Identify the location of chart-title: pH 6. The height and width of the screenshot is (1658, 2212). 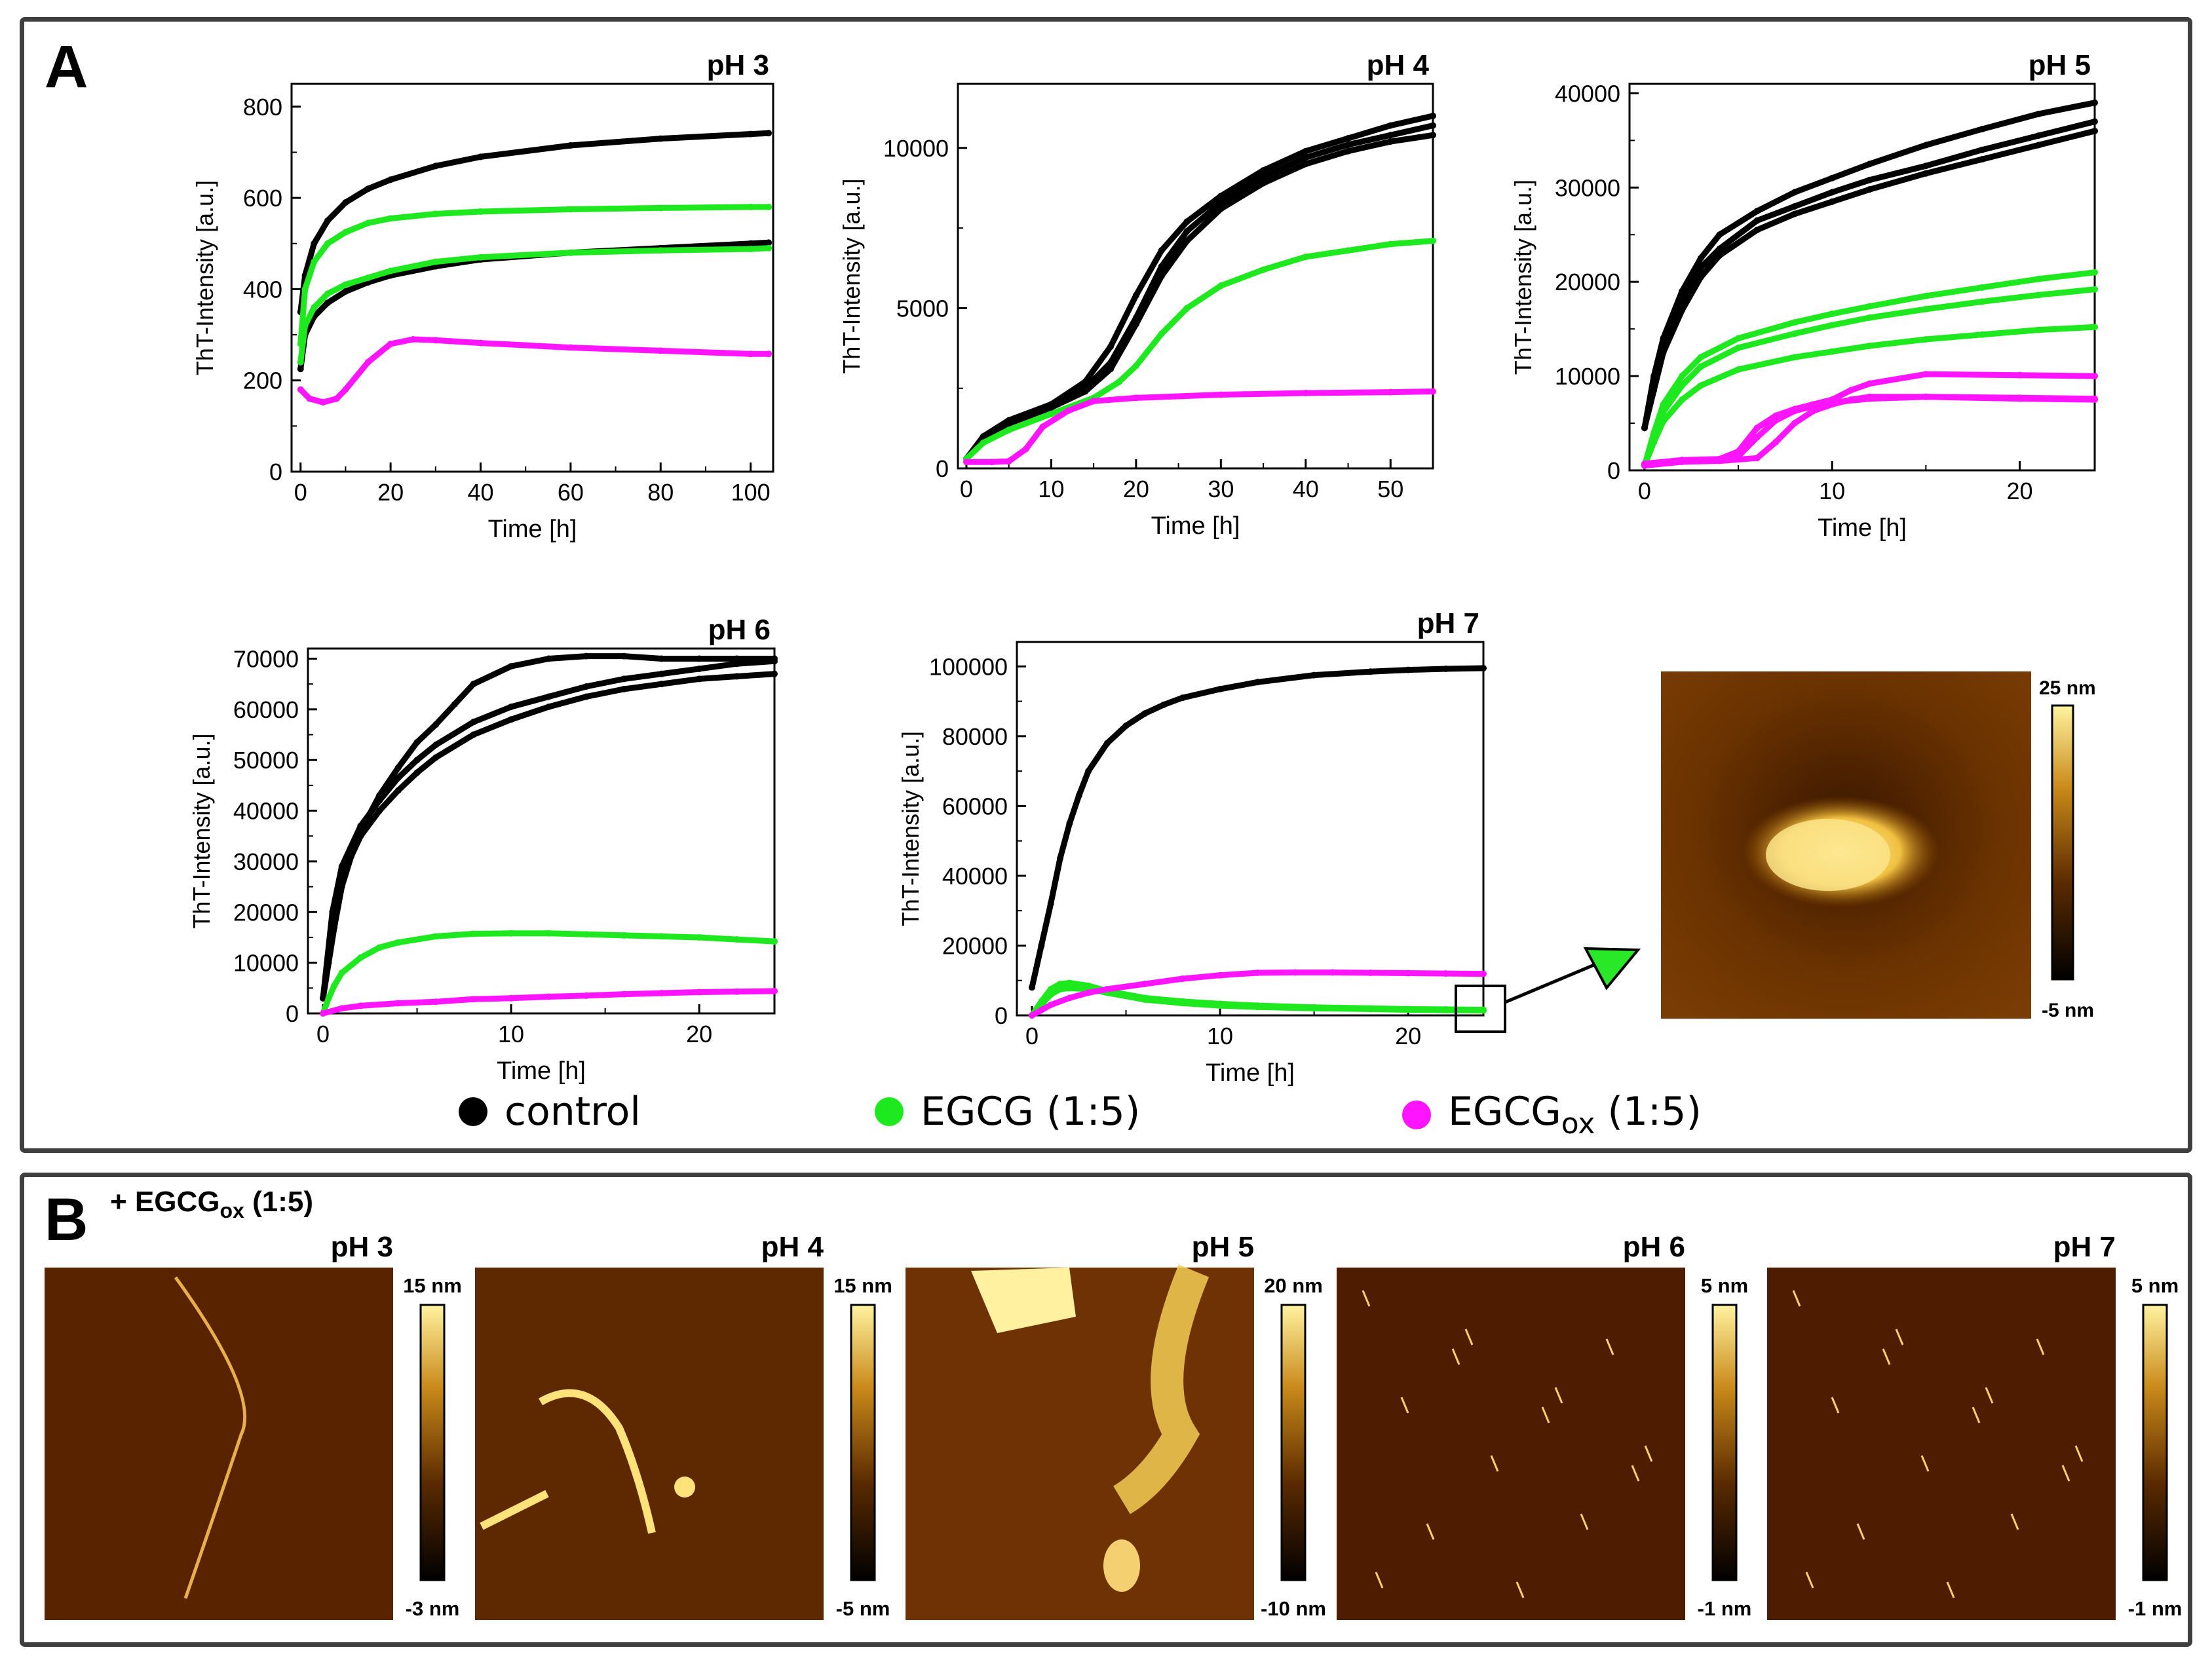
(739, 630).